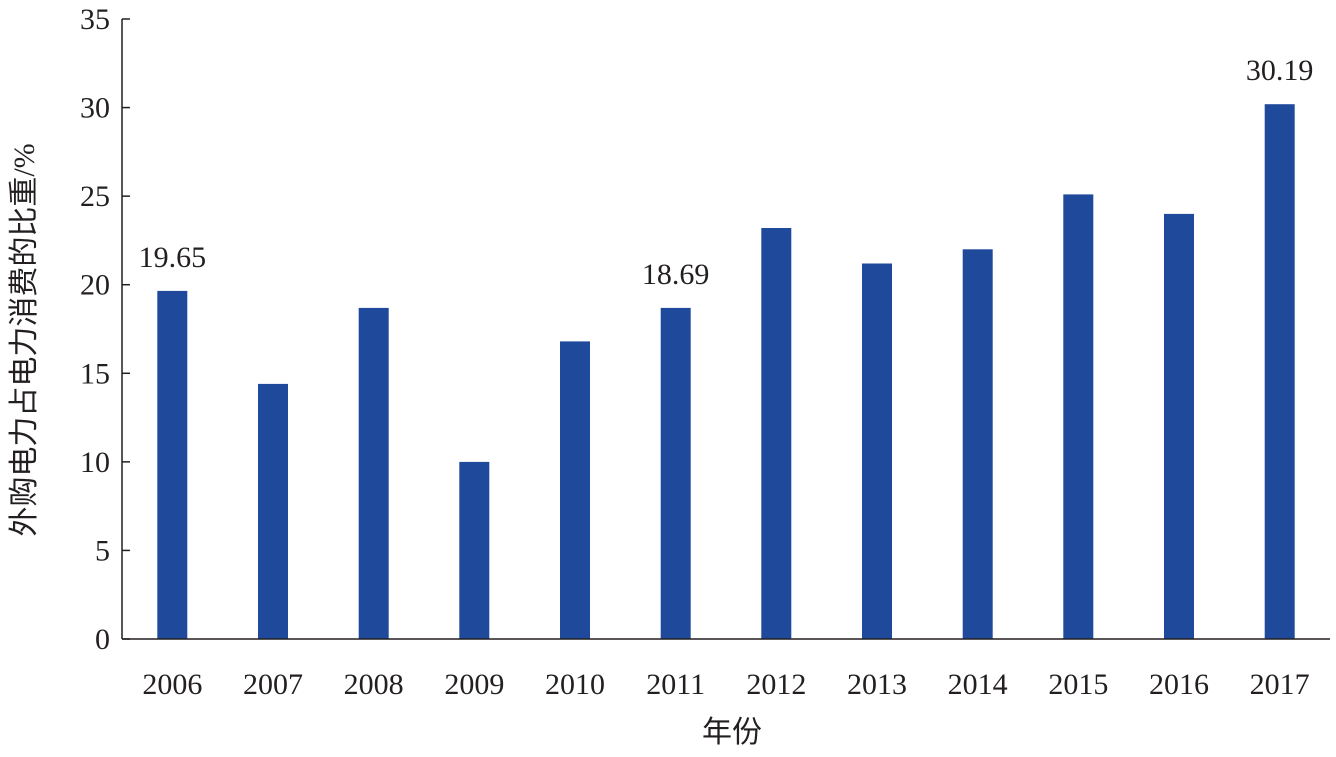 Image resolution: width=1336 pixels, height=757 pixels. Describe the element at coordinates (575, 490) in the screenshot. I see `bar-2010` at that location.